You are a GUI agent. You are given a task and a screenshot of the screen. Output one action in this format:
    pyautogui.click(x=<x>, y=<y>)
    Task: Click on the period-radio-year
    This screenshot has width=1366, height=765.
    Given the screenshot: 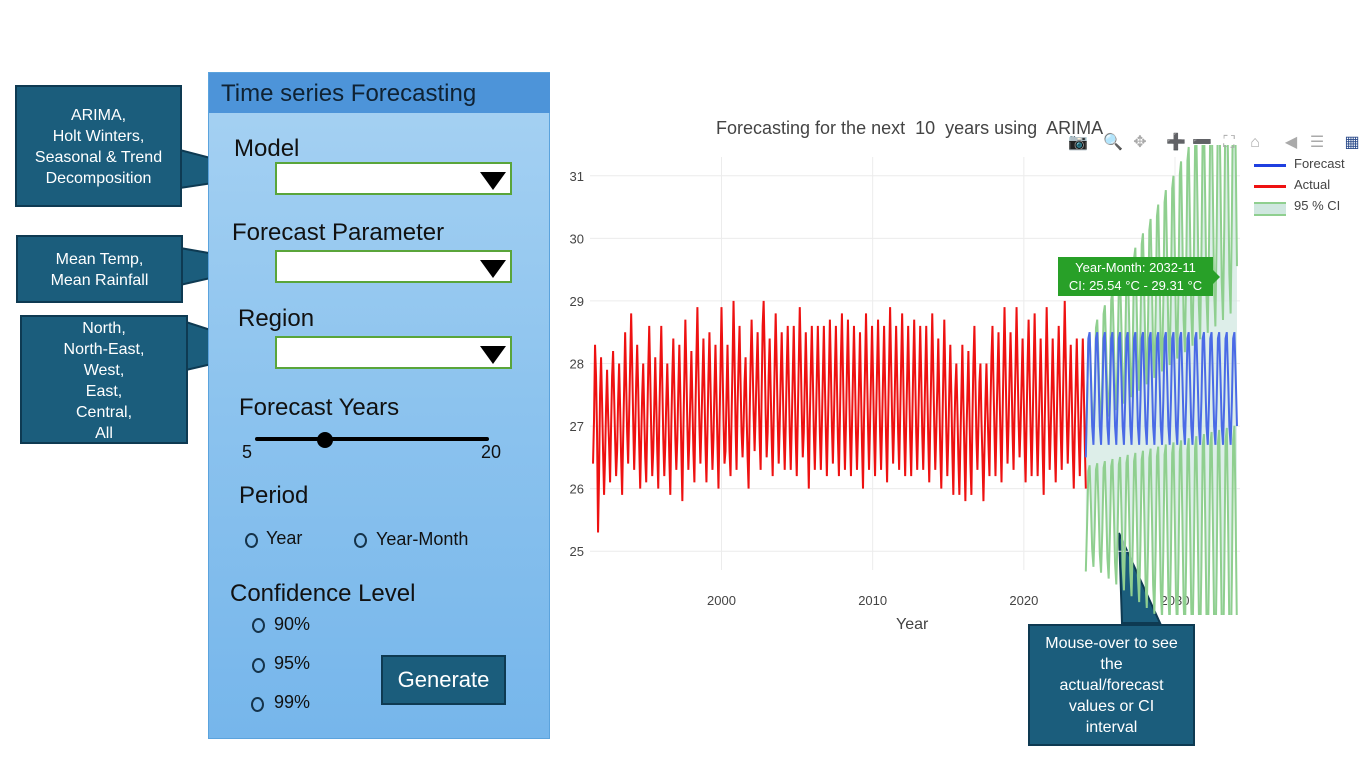 What is the action you would take?
    pyautogui.click(x=251, y=540)
    